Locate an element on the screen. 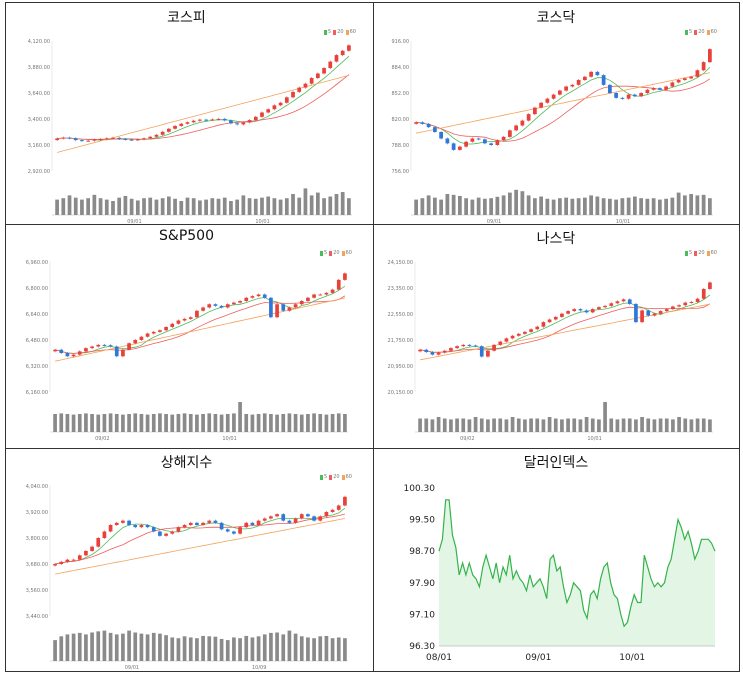 The width and height of the screenshot is (743, 675). legend-label: 60 is located at coordinates (713, 32).